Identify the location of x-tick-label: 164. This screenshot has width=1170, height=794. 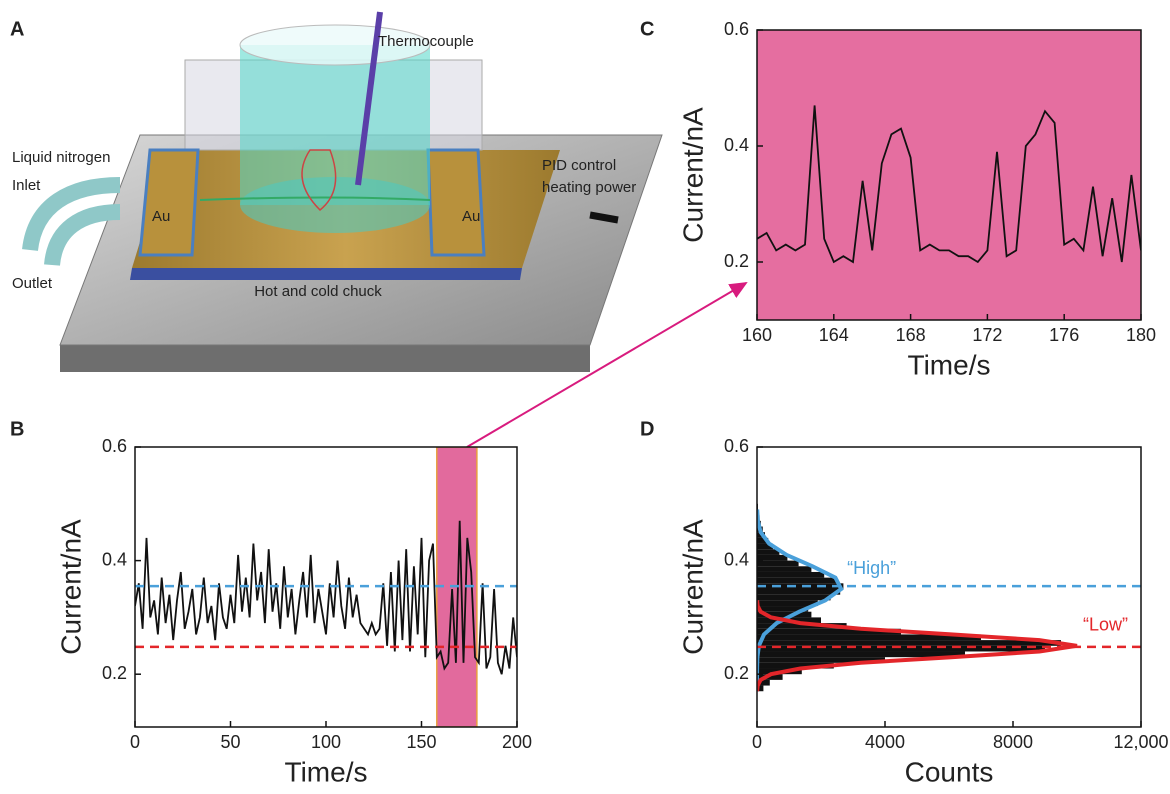
(834, 335).